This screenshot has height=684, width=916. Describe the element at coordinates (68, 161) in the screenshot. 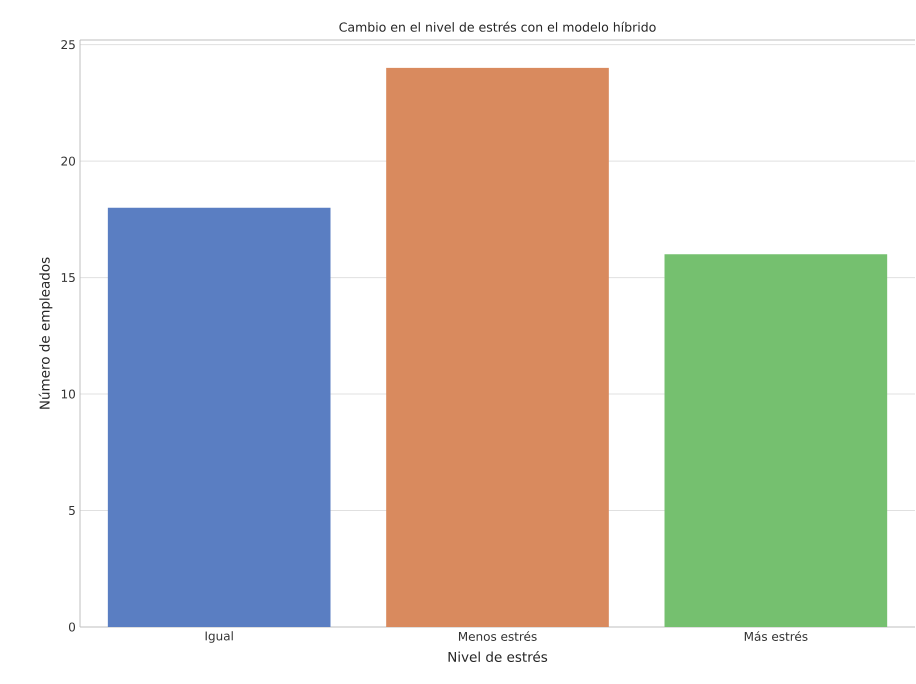

I see `y-tick-label: 20` at that location.